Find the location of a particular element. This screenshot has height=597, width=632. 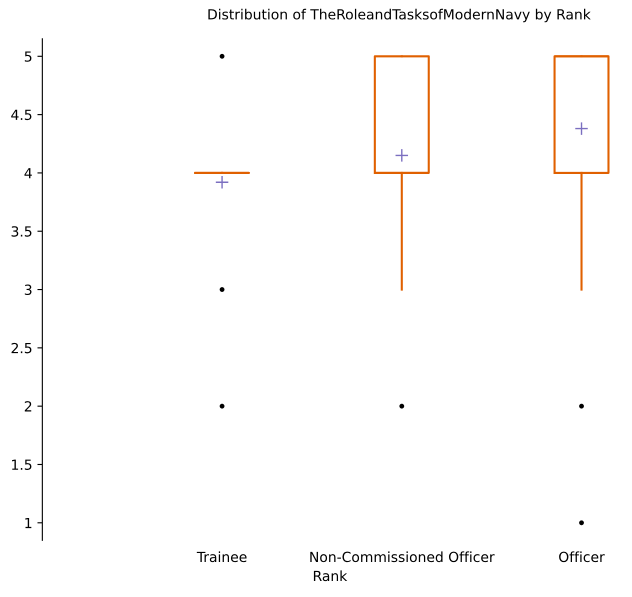

y-tick-label: 1.5 is located at coordinates (22, 465).